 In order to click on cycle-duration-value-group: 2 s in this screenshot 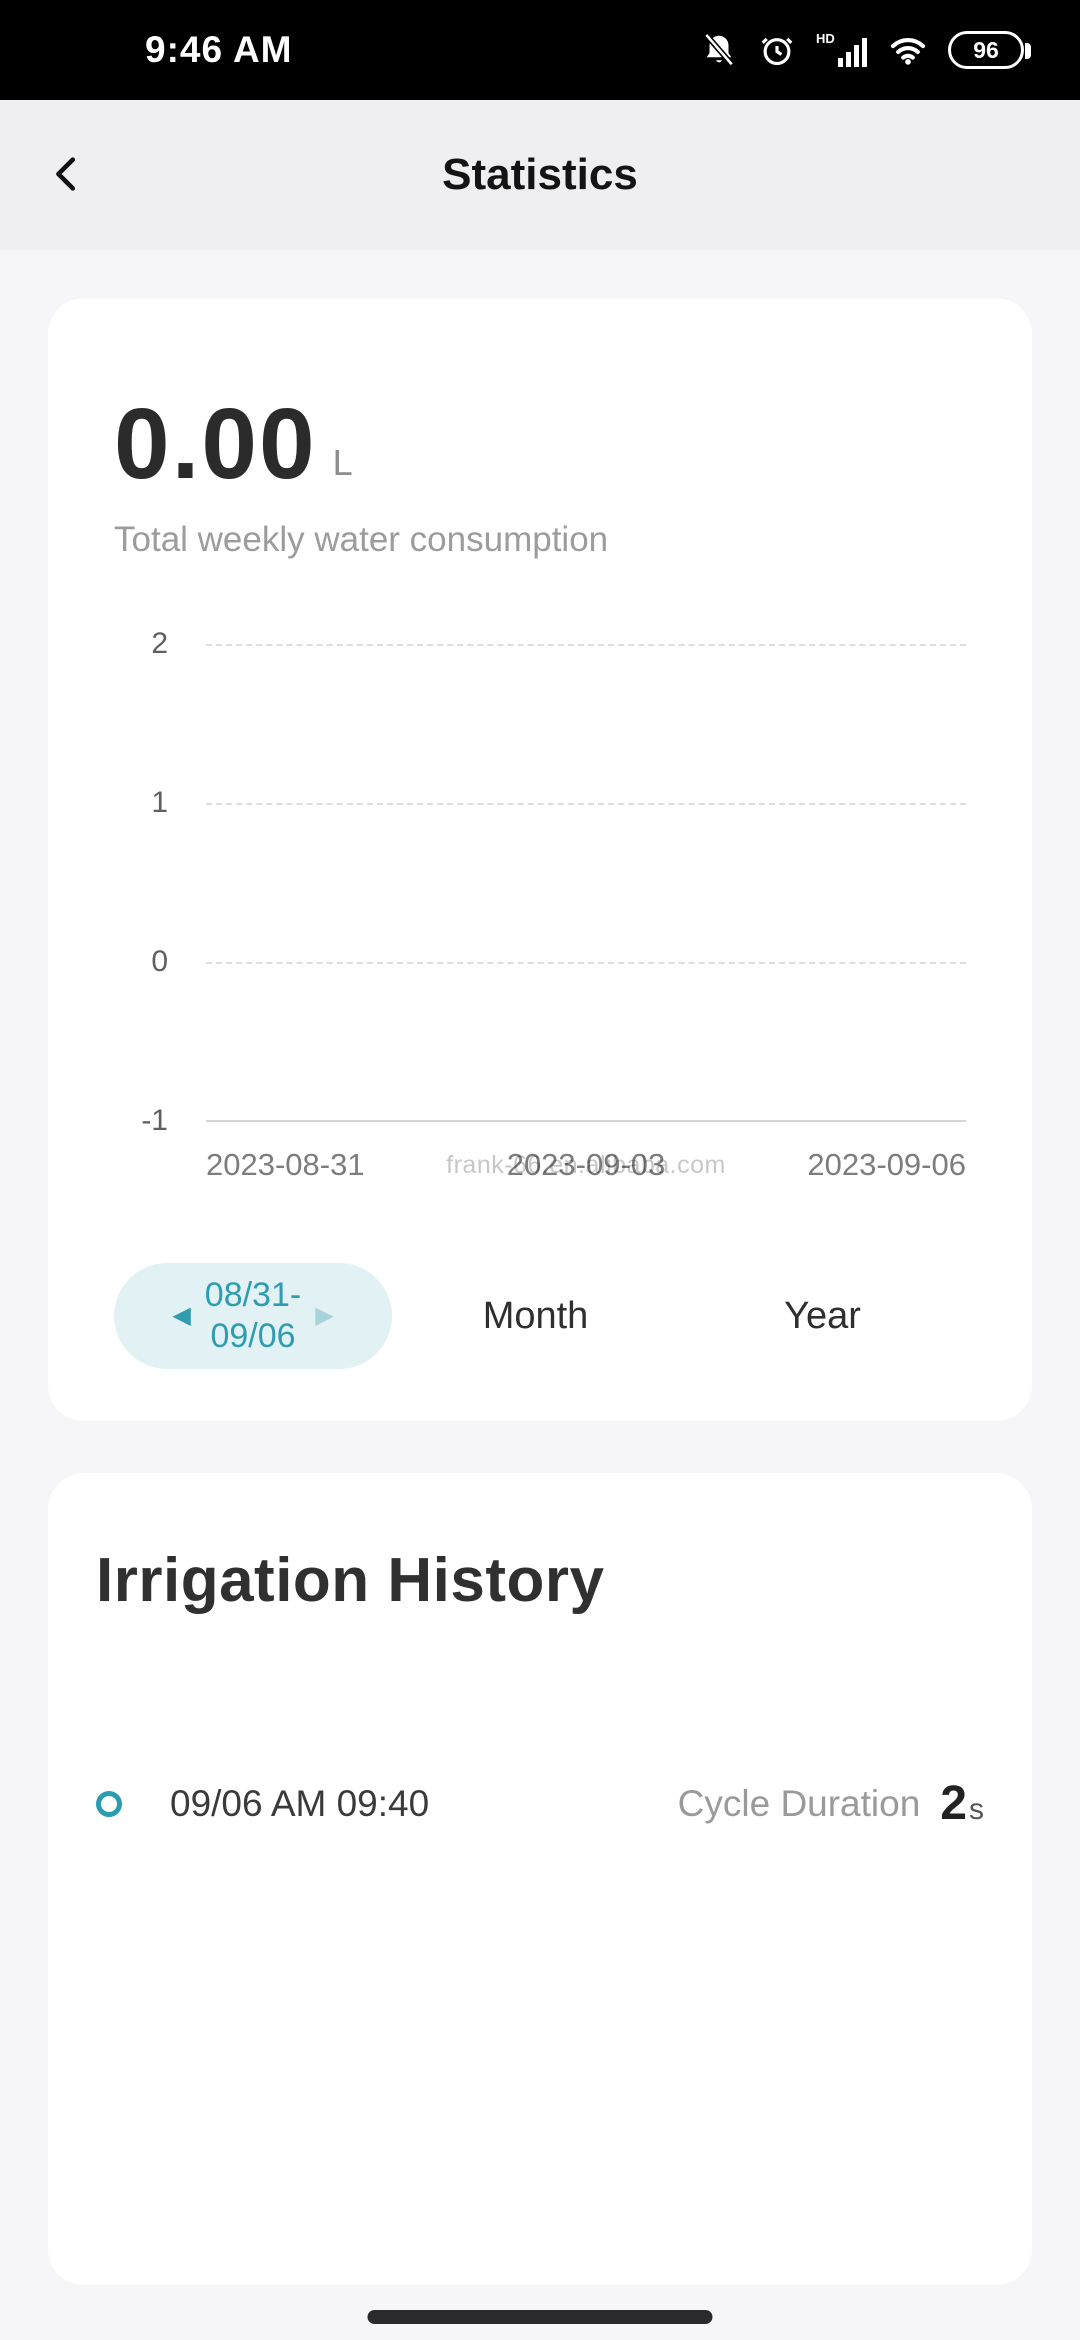, I will do `click(962, 1803)`.